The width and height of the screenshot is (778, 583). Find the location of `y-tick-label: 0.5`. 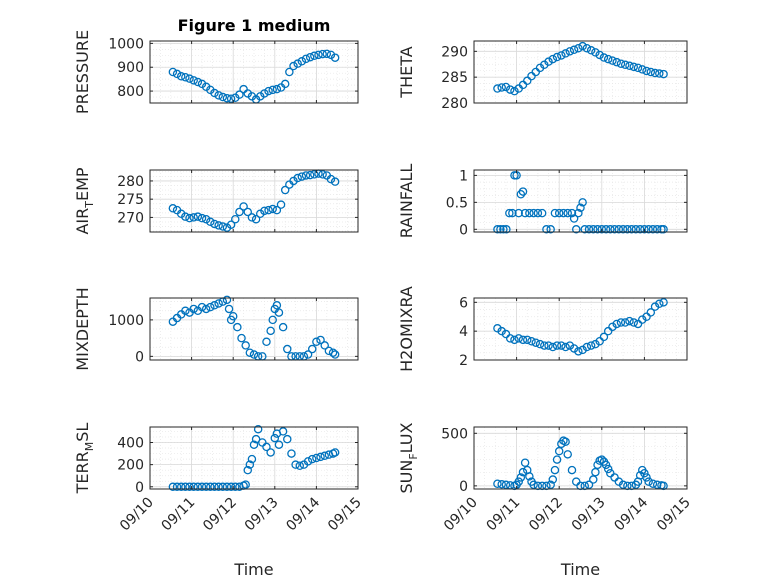

y-tick-label: 0.5 is located at coordinates (457, 203).